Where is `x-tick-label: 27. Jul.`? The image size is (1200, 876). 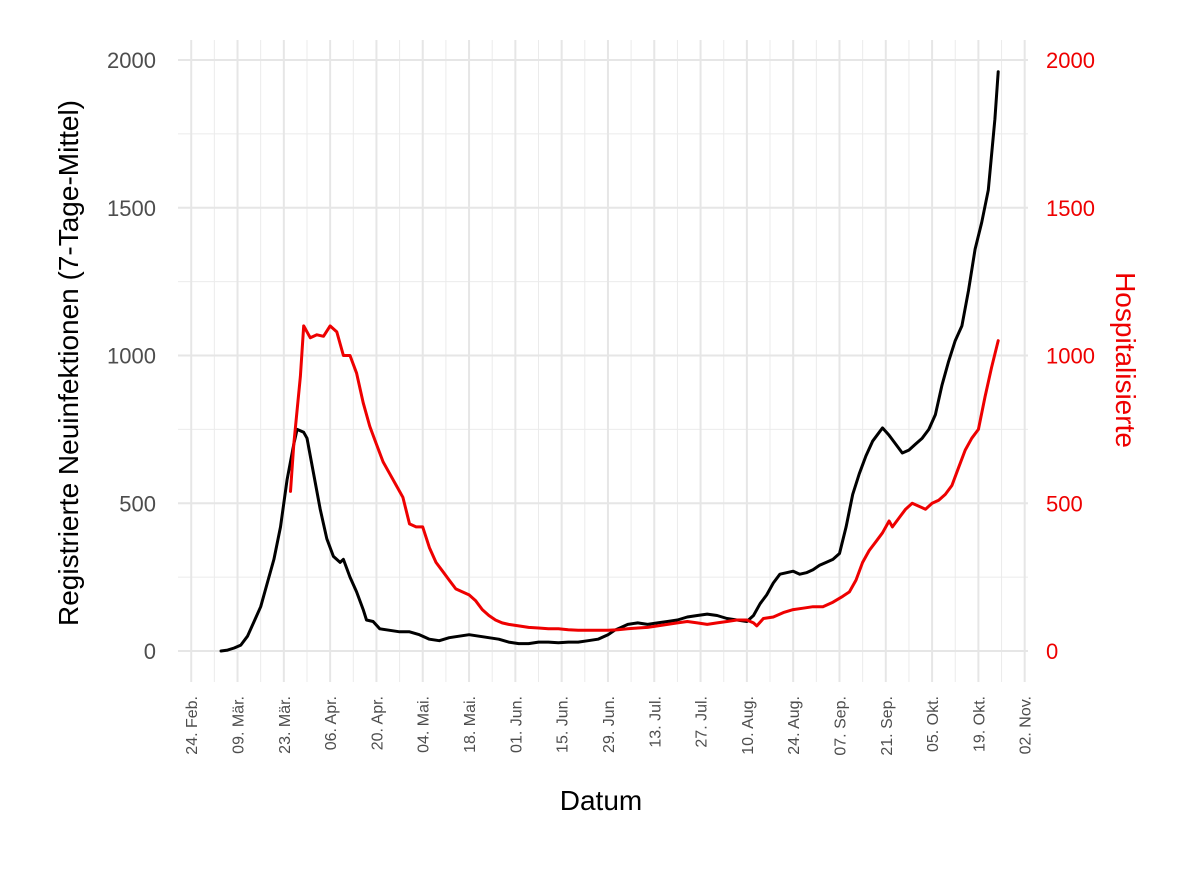
x-tick-label: 27. Jul. is located at coordinates (702, 722).